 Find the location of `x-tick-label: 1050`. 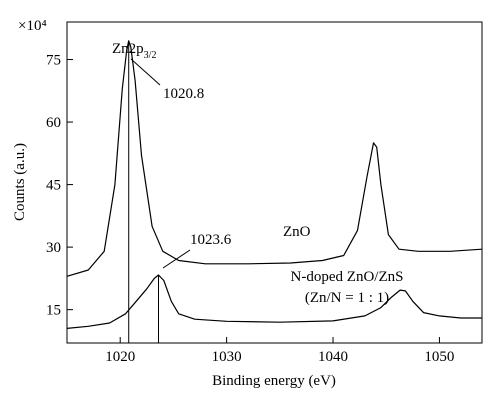

x-tick-label: 1050 is located at coordinates (439, 357).